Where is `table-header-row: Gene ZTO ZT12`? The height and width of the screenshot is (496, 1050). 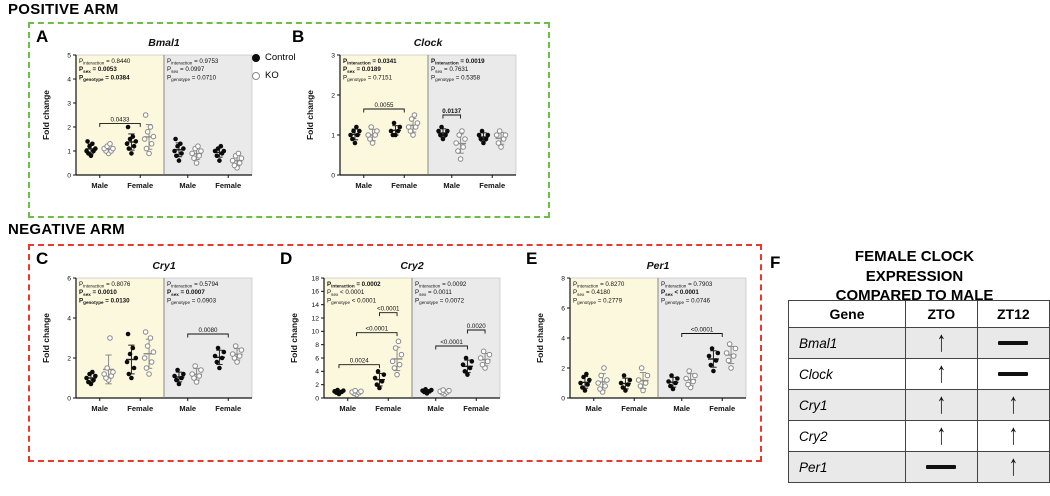
table-header-row: Gene ZTO ZT12 is located at coordinates (919, 314).